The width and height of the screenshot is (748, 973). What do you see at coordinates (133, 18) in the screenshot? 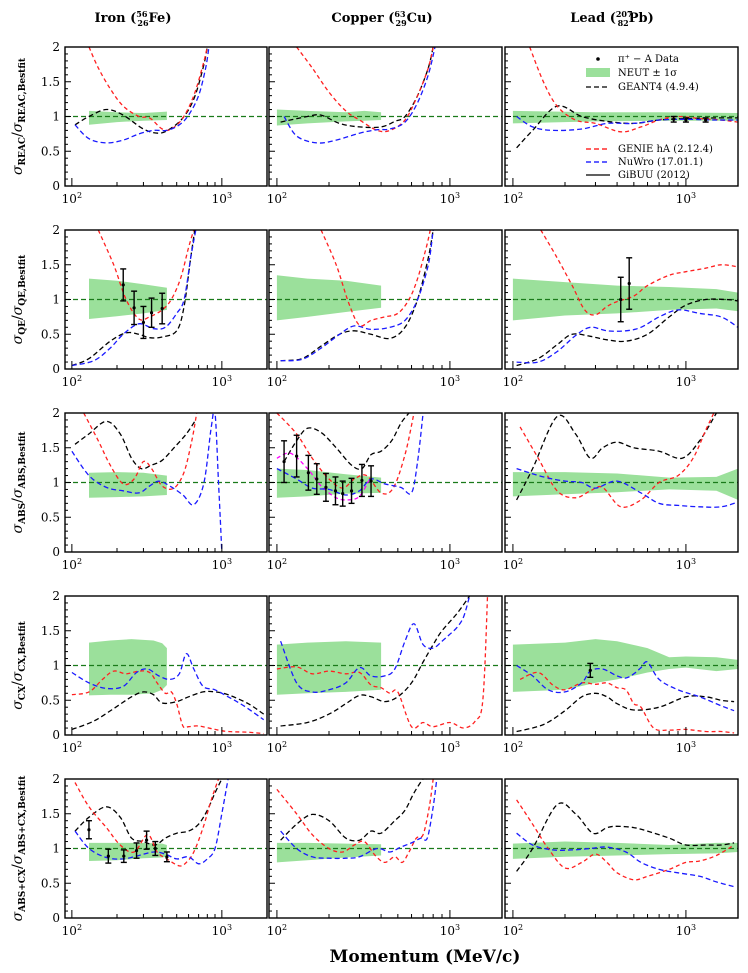
I see `column-title-iron: Iron (56 26Fe)` at bounding box center [133, 18].